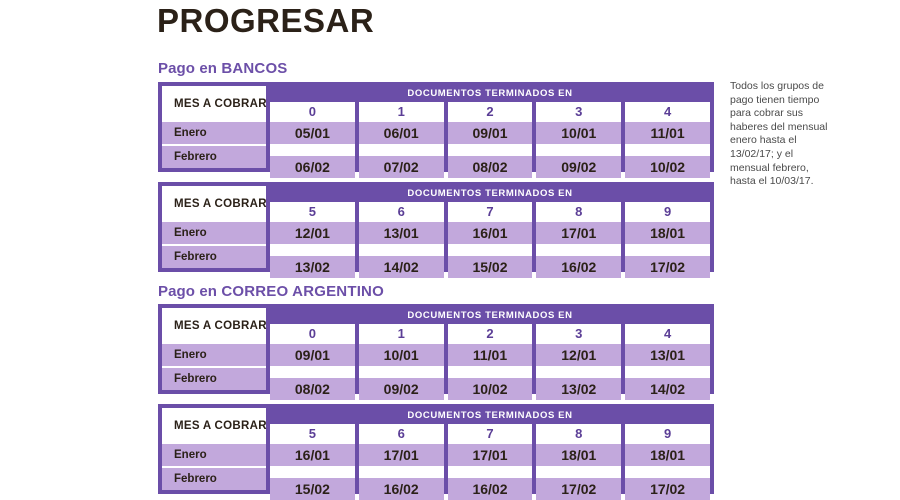 The height and width of the screenshot is (500, 900). I want to click on doc-column: 9 18/01 17/02, so click(667, 462).